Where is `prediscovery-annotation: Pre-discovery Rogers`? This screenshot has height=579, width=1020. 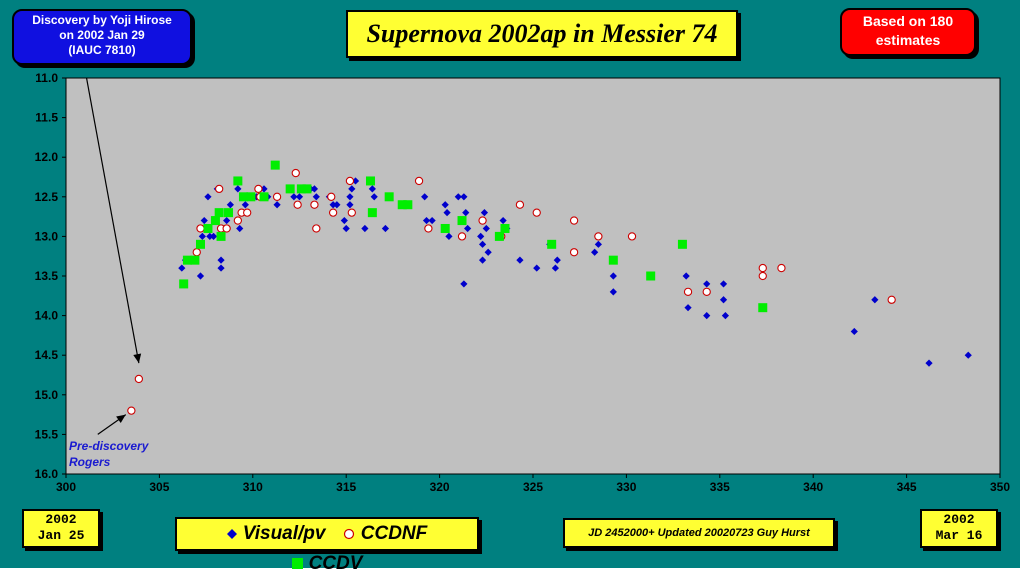 prediscovery-annotation: Pre-discovery Rogers is located at coordinates (108, 454).